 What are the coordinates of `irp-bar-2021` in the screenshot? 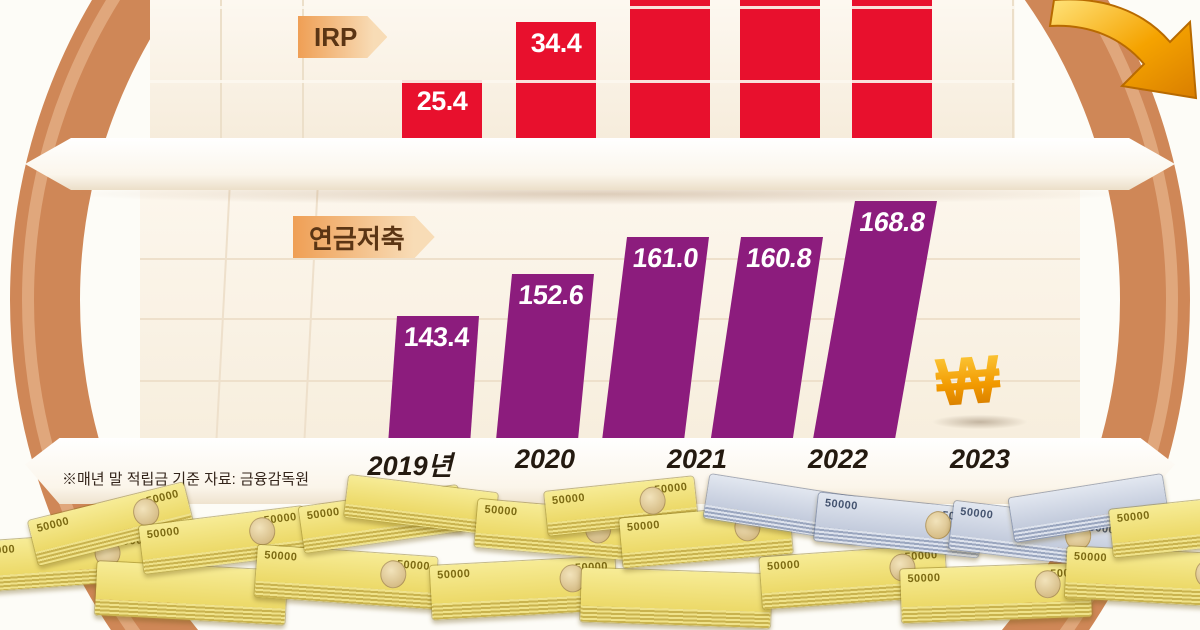 It's located at (670, 71).